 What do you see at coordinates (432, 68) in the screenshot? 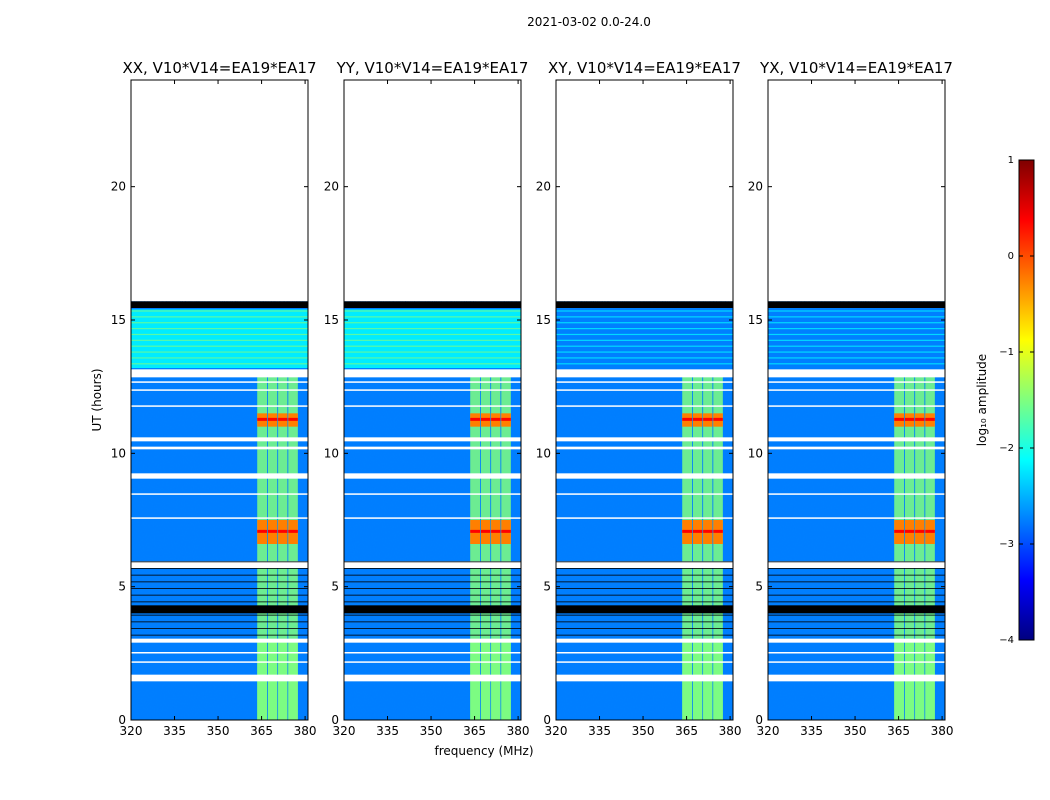
I see `panel-title: YY, V10*V14=EA19*EA17` at bounding box center [432, 68].